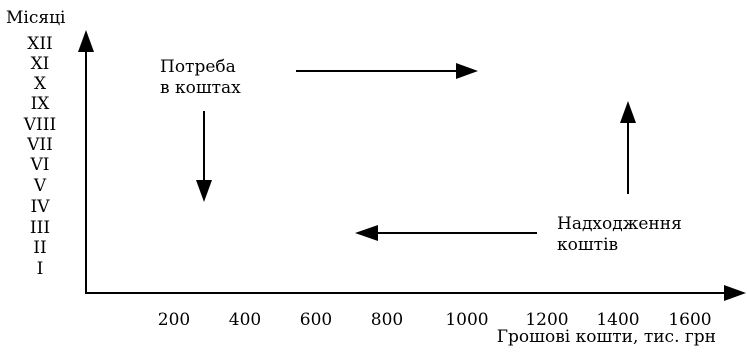  What do you see at coordinates (606, 337) in the screenshot?
I see `x-axis-title: Грошові кошти, тис. грн` at bounding box center [606, 337].